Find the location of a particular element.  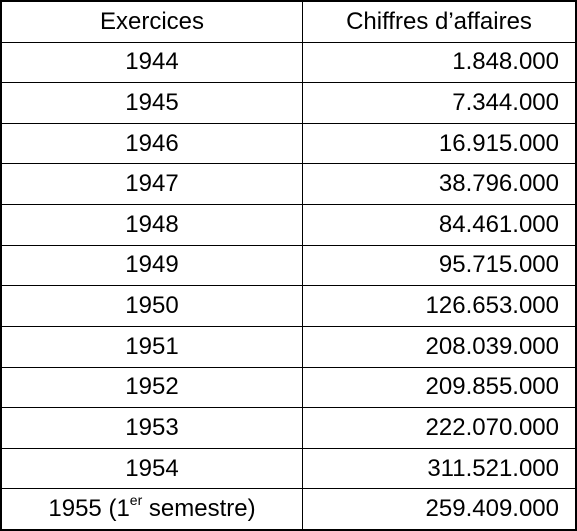

table-cell: 1953 is located at coordinates (152, 428).